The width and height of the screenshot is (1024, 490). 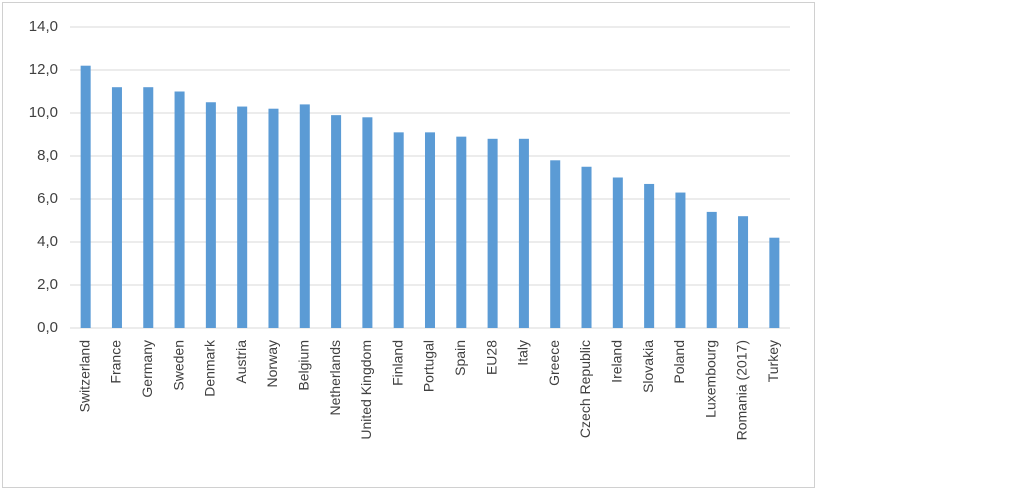 I want to click on y-tick-label: 2,0, so click(x=47, y=284).